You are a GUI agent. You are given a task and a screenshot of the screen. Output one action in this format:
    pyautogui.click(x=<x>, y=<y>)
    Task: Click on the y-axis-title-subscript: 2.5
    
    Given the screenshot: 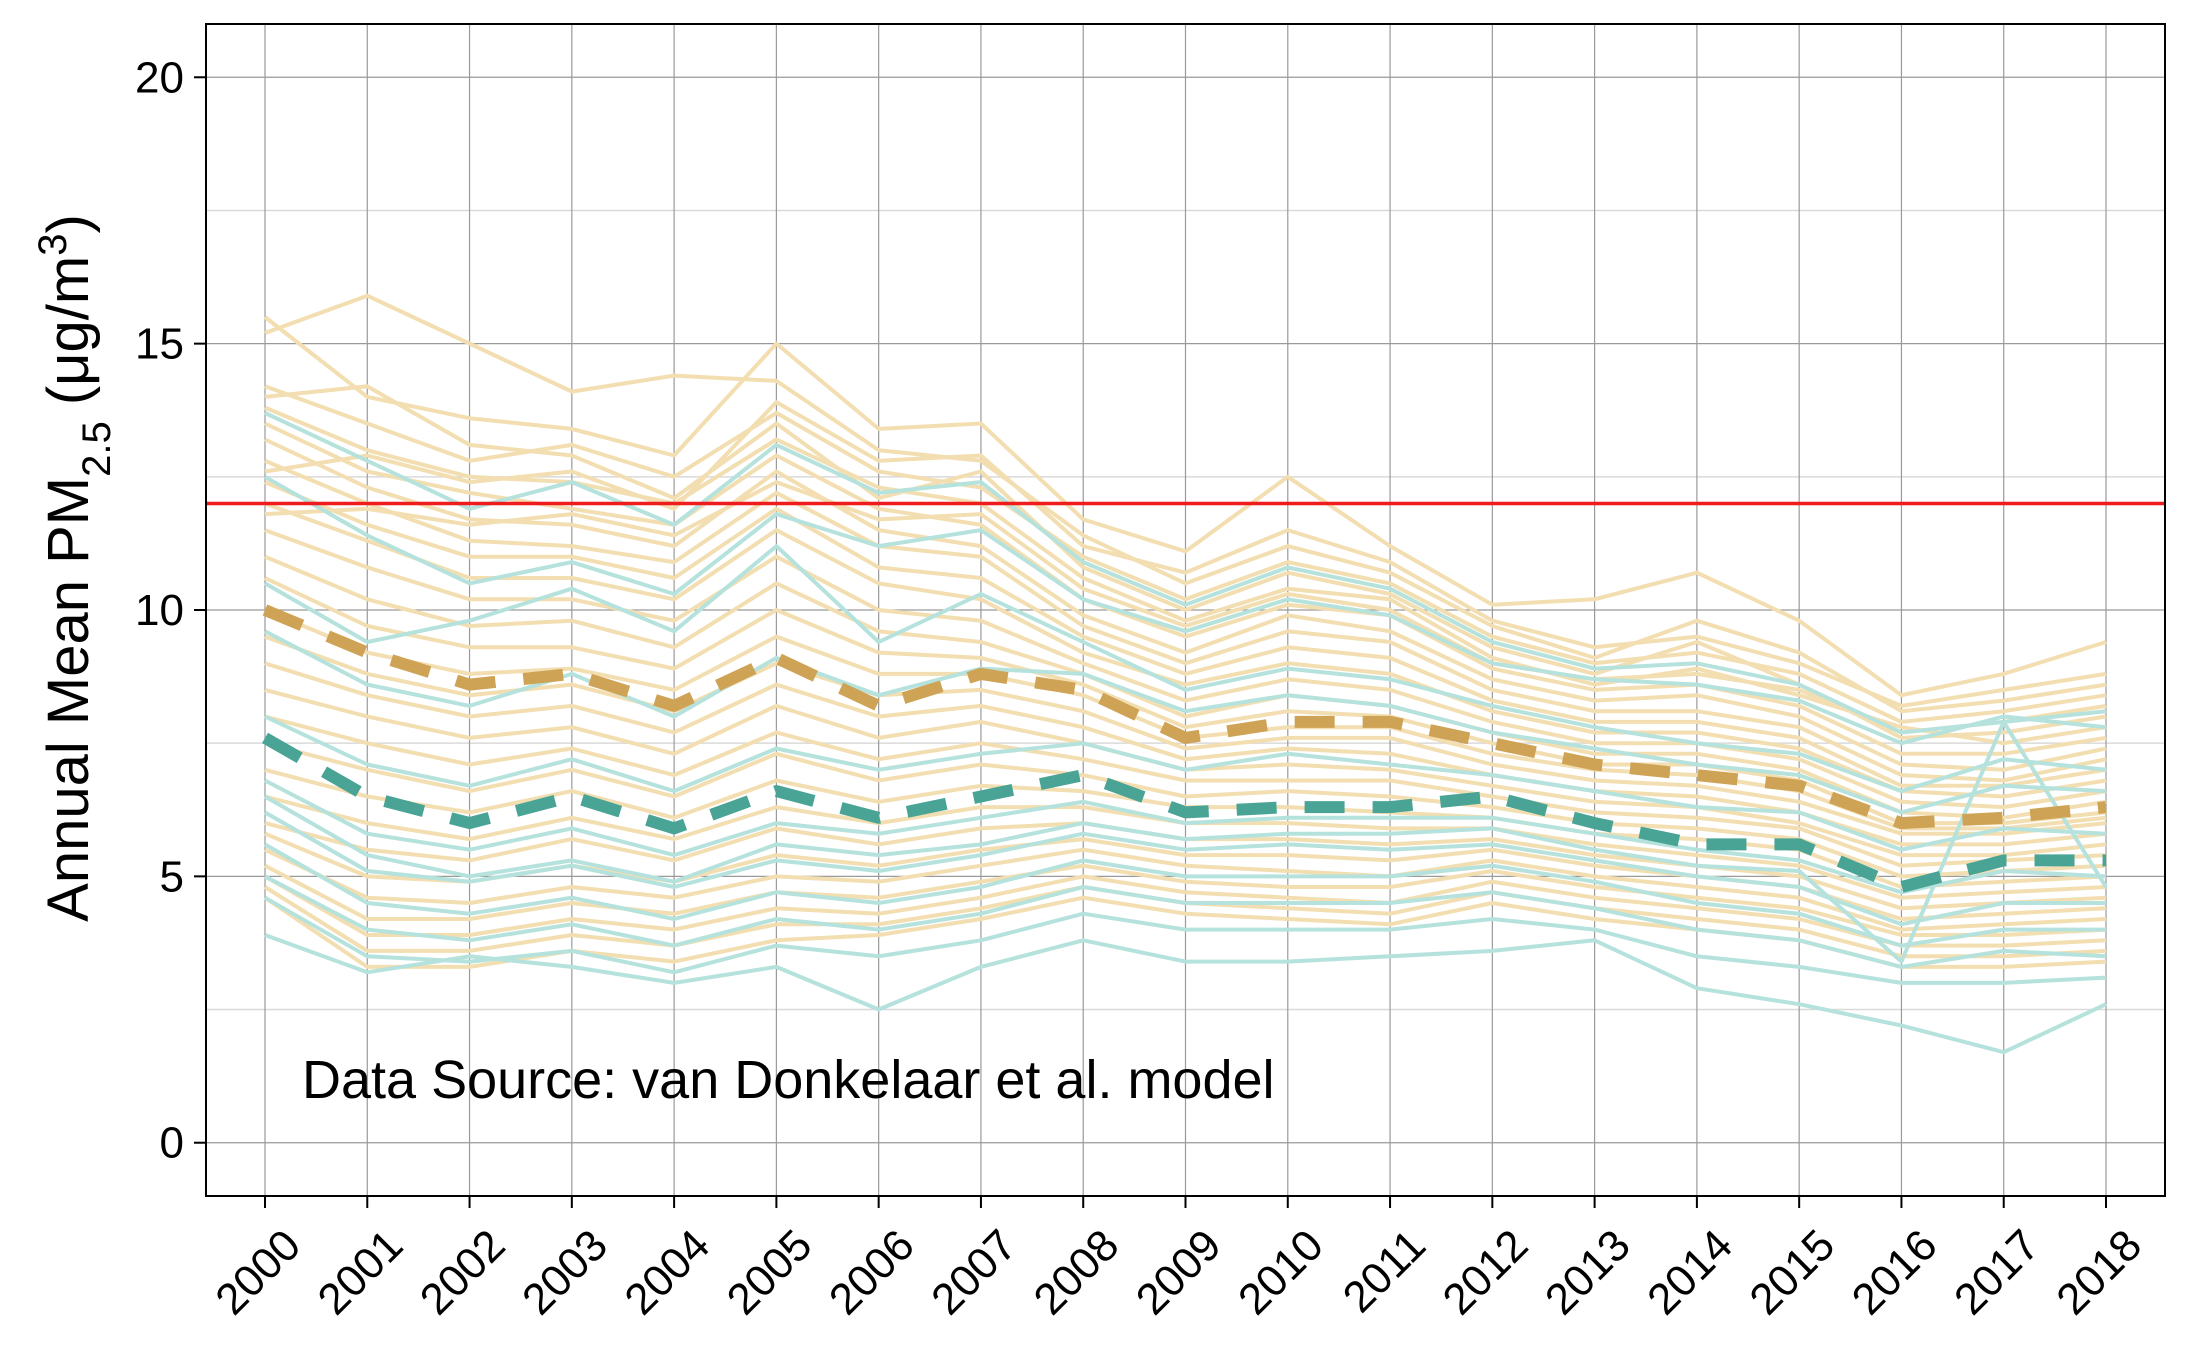 What is the action you would take?
    pyautogui.click(x=97, y=449)
    